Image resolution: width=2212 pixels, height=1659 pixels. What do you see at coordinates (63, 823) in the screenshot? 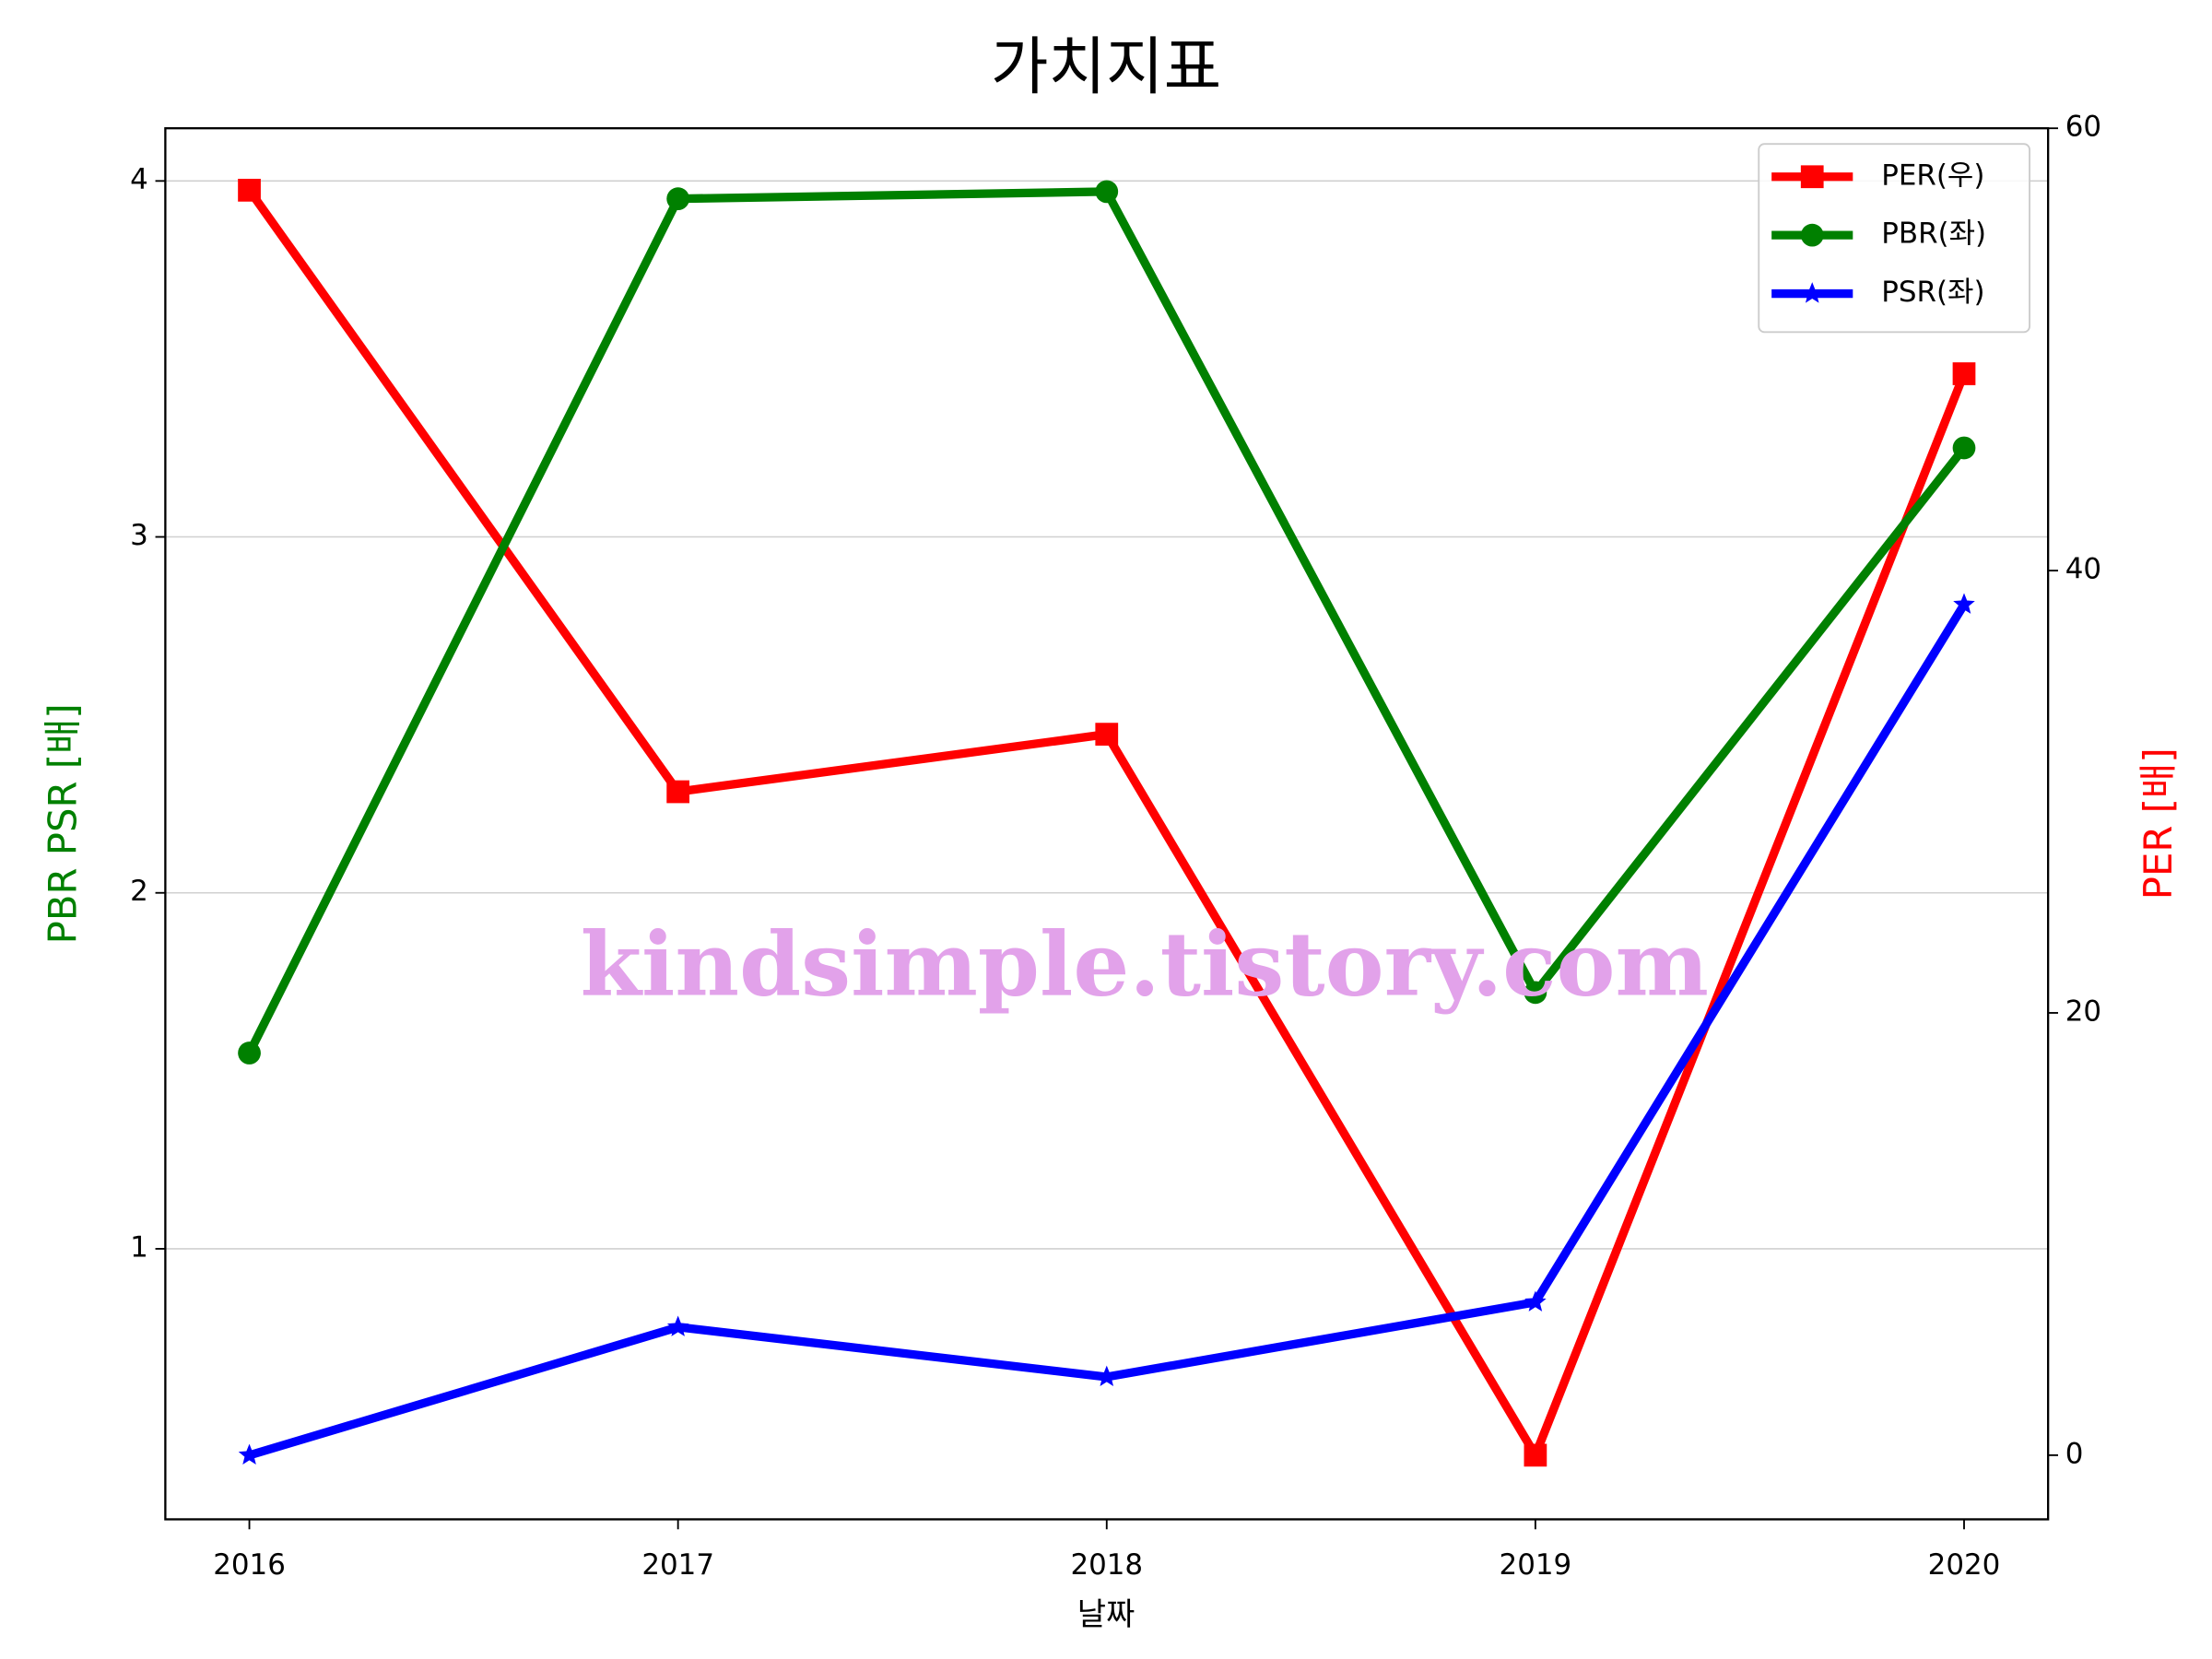
I see `y-axis-label: PBR PSR [배]` at bounding box center [63, 823].